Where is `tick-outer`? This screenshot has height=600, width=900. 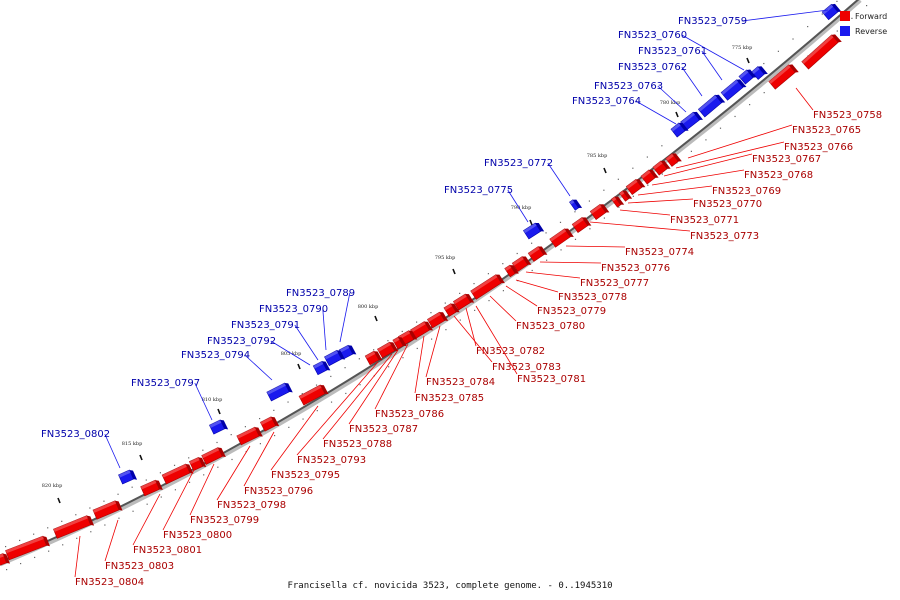
tick-outer is located at coordinates (217, 442).